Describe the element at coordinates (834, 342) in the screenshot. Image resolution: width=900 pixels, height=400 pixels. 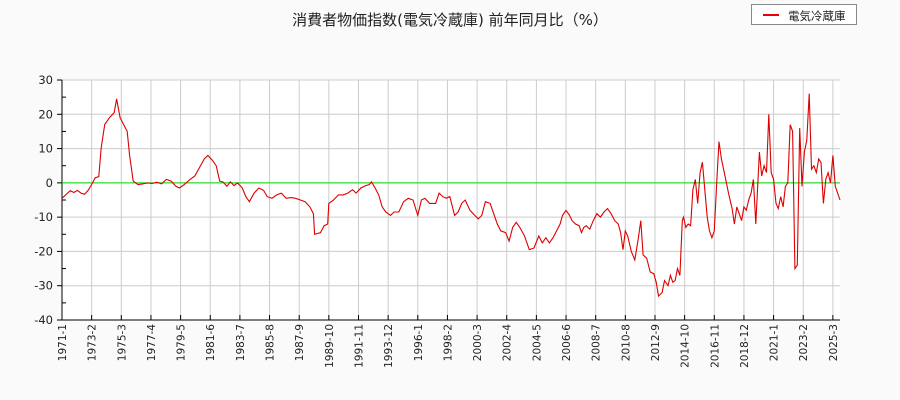
I see `svg-text: 2025-3` at that location.